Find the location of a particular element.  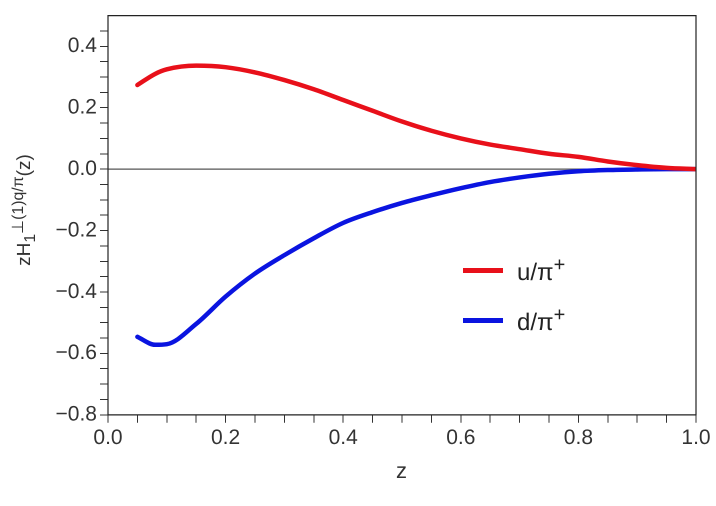

x-tick-label: 0.8 is located at coordinates (578, 438).